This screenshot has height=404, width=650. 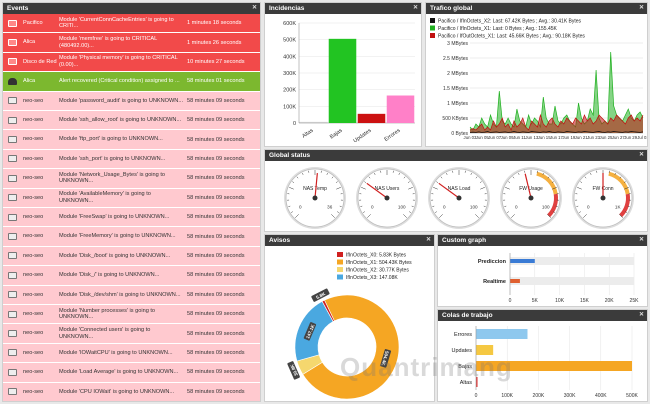 What do you see at coordinates (476, 396) in the screenshot?
I see `x-tick-label: 0` at bounding box center [476, 396].